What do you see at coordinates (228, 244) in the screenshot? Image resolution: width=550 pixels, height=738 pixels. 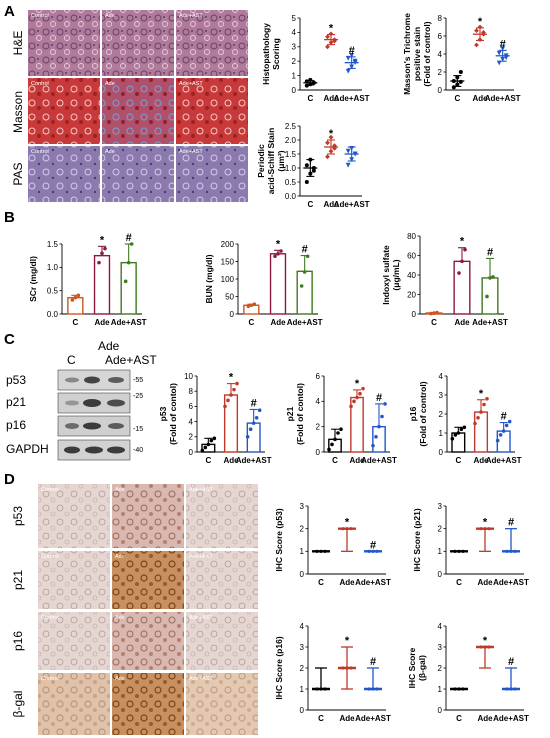 I see `y-tick-label: 200` at bounding box center [228, 244].